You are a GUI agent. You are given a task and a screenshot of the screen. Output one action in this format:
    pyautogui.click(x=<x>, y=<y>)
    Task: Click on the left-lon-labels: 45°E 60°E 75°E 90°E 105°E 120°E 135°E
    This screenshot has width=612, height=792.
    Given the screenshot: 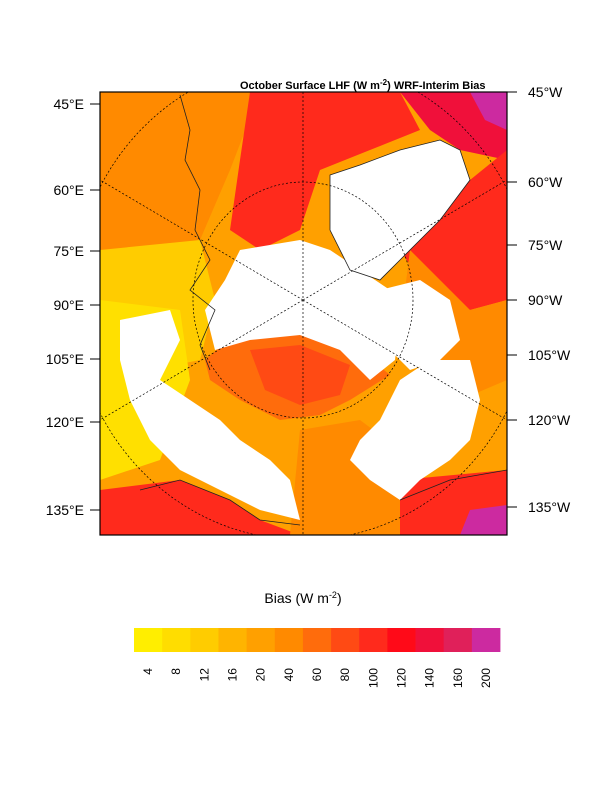 What is the action you would take?
    pyautogui.click(x=65, y=307)
    